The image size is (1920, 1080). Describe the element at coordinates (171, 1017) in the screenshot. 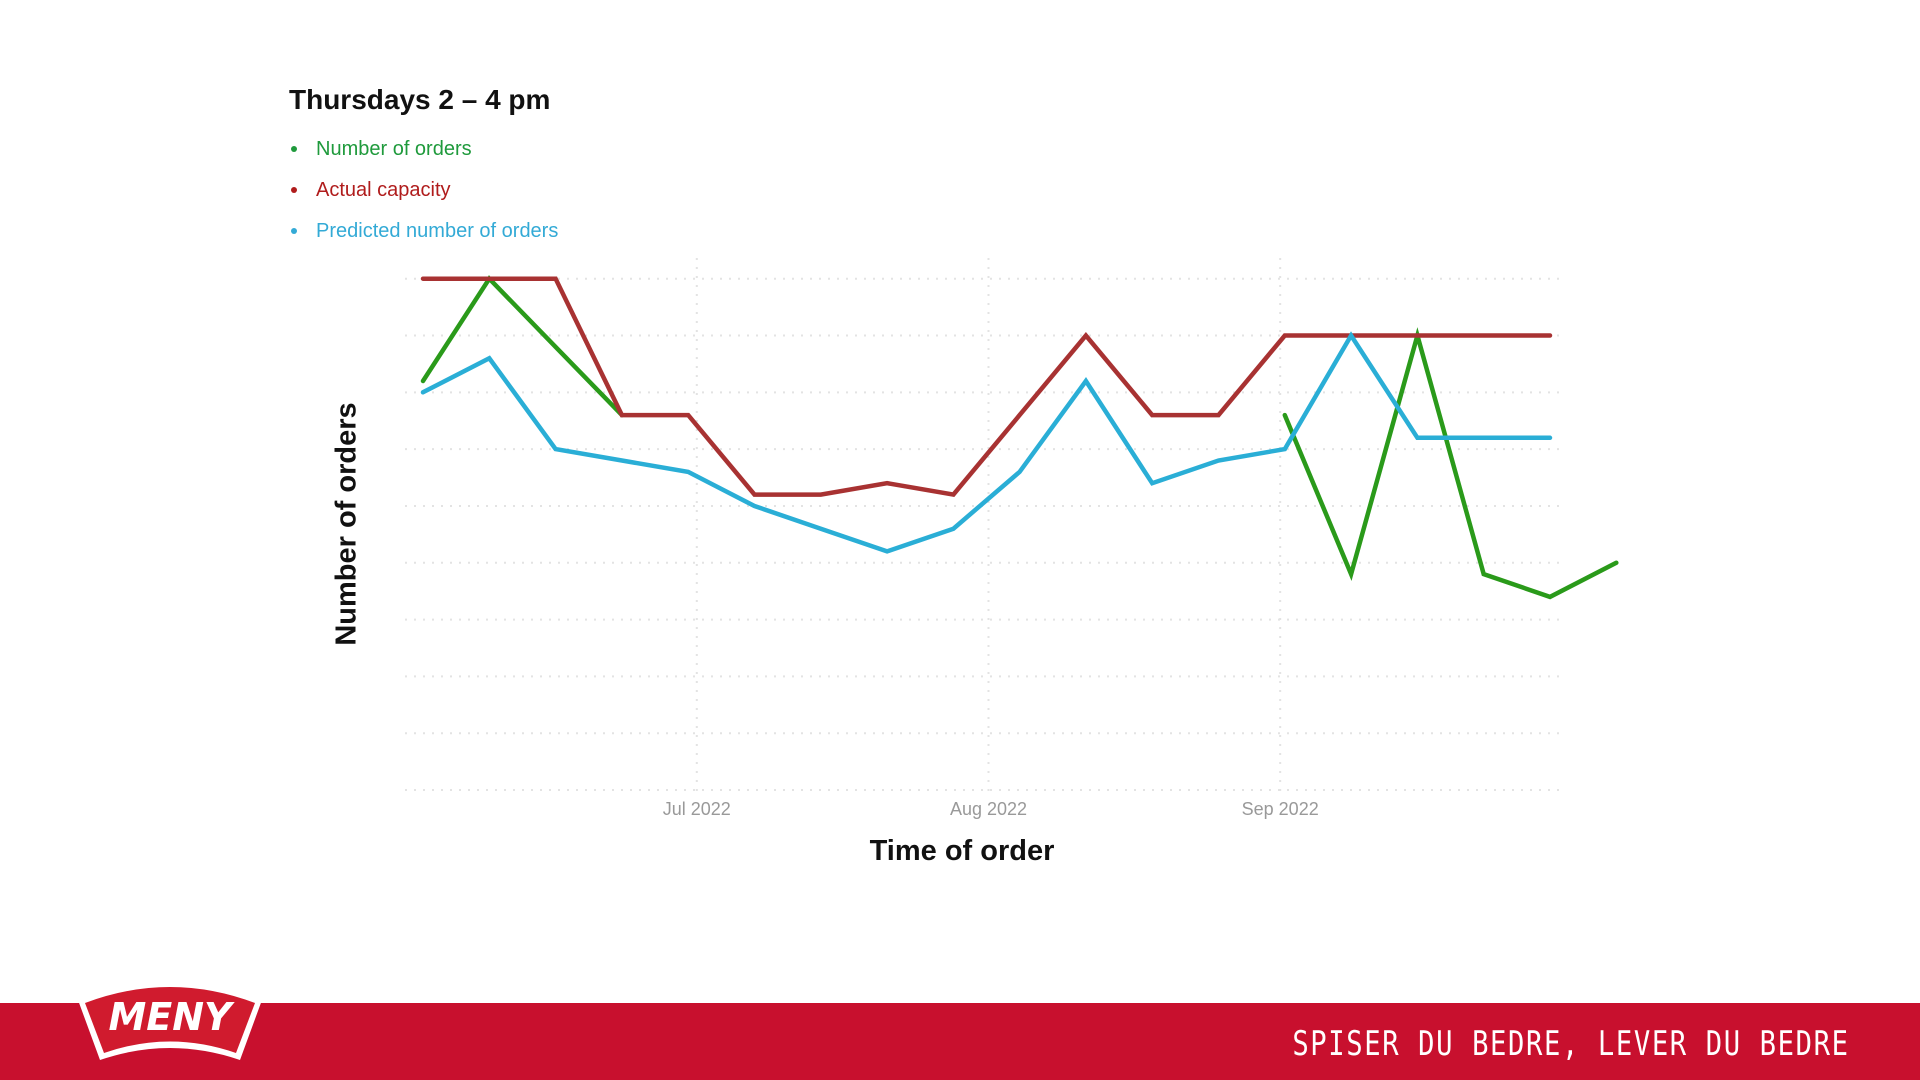

I see `logo-text: MENY` at that location.